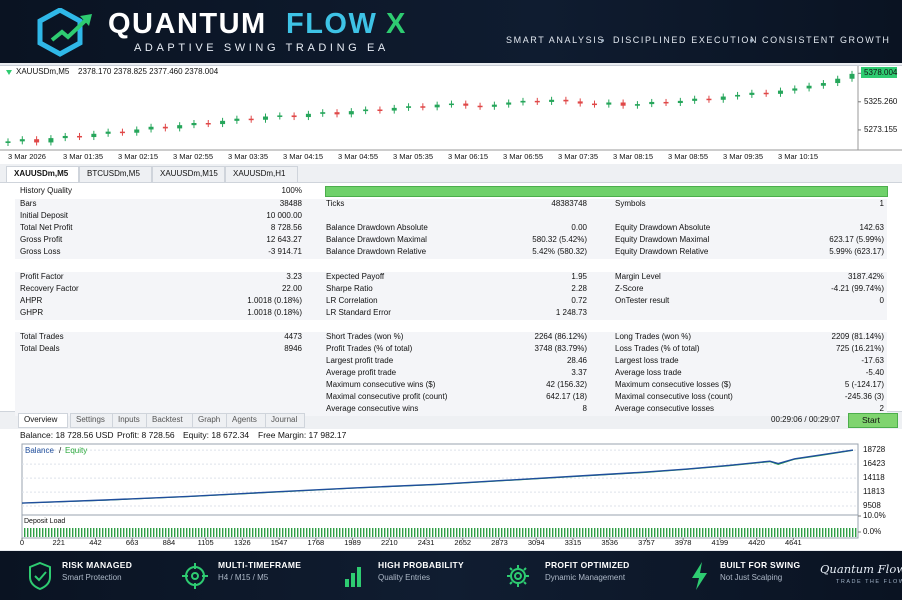 The image size is (902, 600). I want to click on tester-tab-label: Settings, so click(90, 419).